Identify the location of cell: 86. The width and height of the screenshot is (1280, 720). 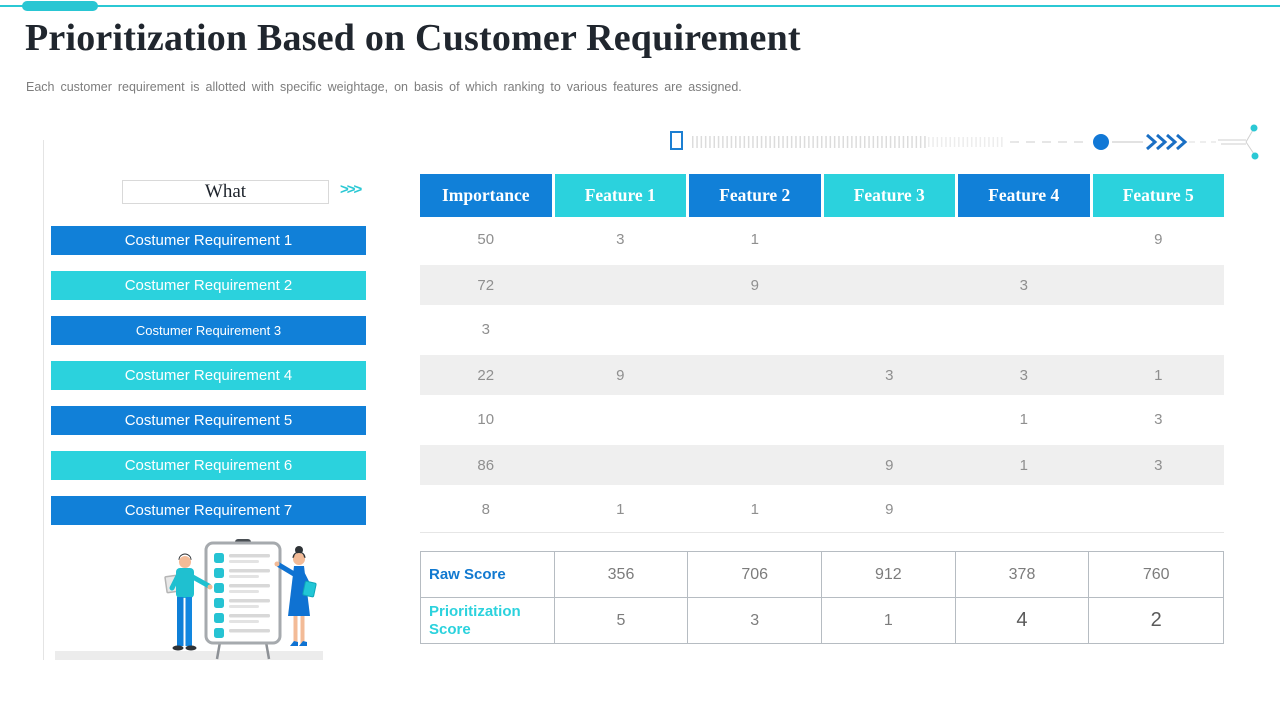
(486, 465).